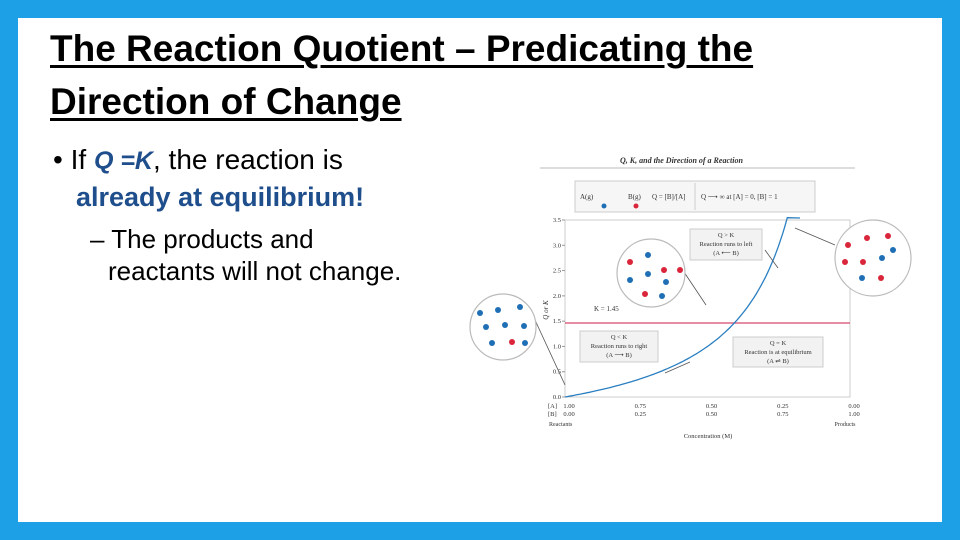 This screenshot has height=540, width=960. Describe the element at coordinates (220, 197) in the screenshot. I see `bullet-line: already at equilibrium!` at that location.